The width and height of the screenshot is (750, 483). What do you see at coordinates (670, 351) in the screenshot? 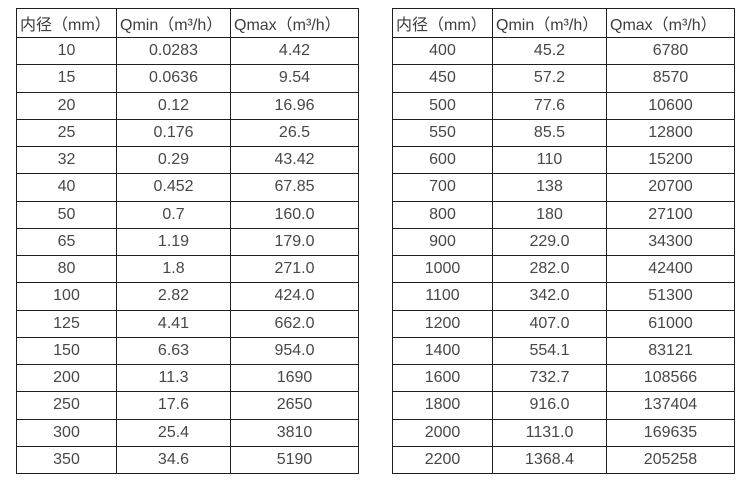
I see `table-cell: 83121` at bounding box center [670, 351].